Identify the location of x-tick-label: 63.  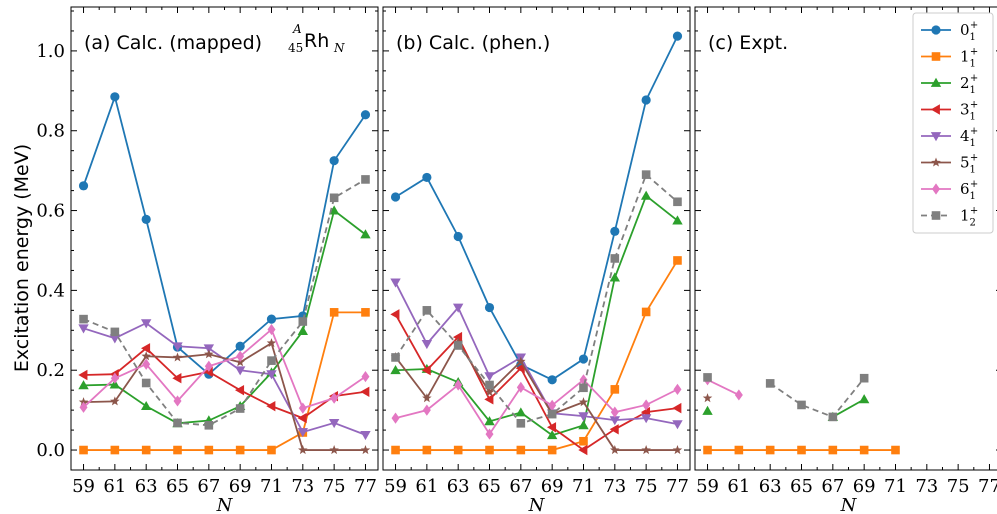
(770, 486).